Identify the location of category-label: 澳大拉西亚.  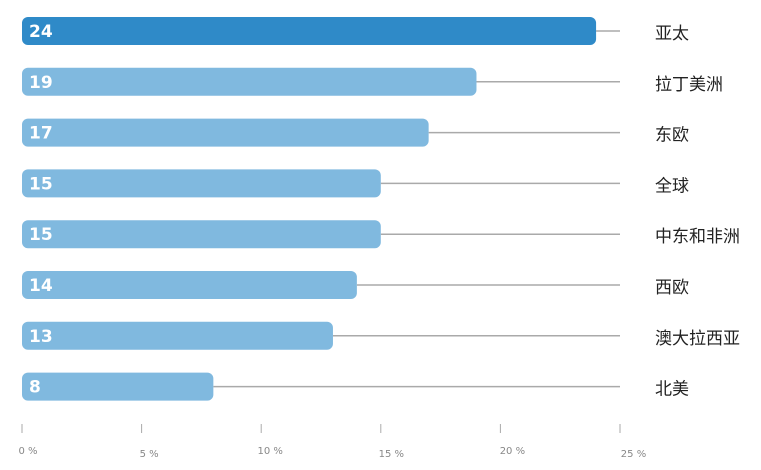
(697, 339).